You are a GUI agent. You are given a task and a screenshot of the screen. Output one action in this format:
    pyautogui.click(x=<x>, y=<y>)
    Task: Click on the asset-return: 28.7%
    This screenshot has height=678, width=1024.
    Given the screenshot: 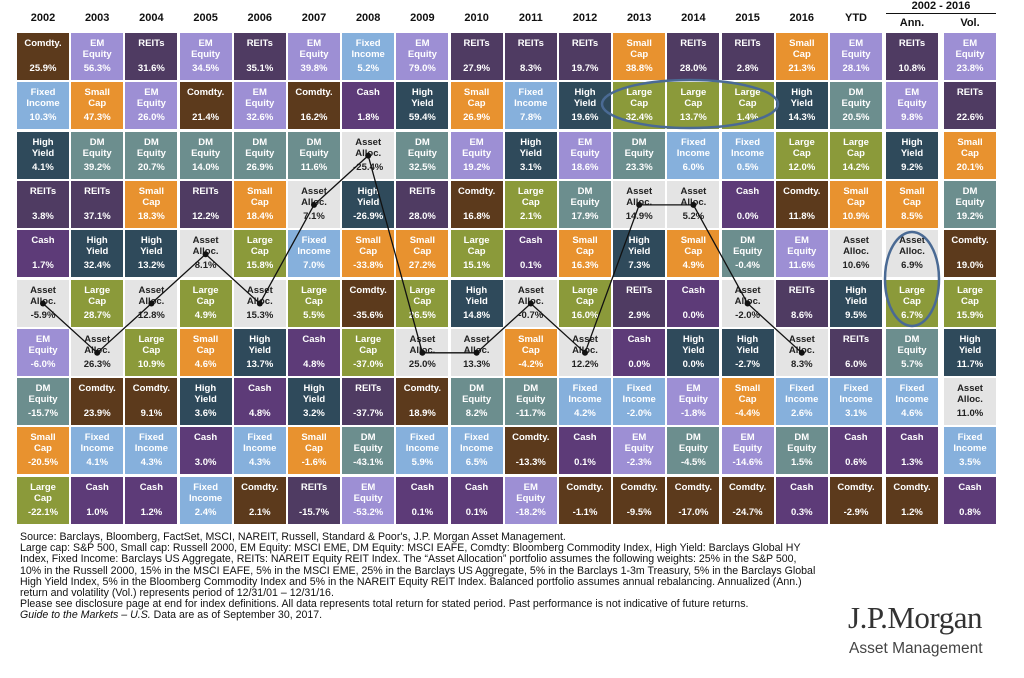 What is the action you would take?
    pyautogui.click(x=97, y=315)
    